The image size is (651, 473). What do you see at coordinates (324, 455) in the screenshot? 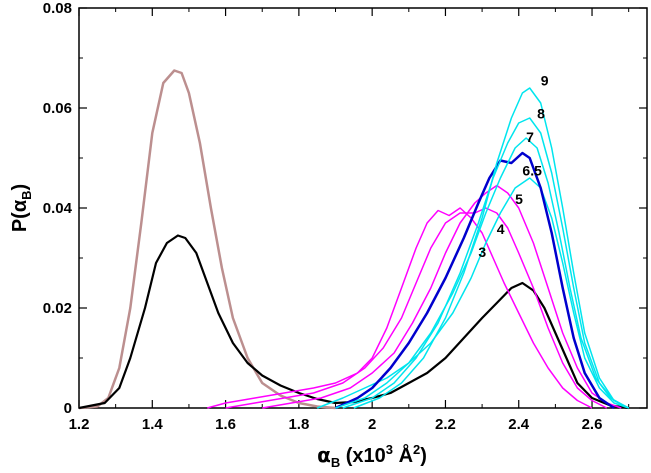
I see `x-axis-title-main: α` at bounding box center [324, 455].